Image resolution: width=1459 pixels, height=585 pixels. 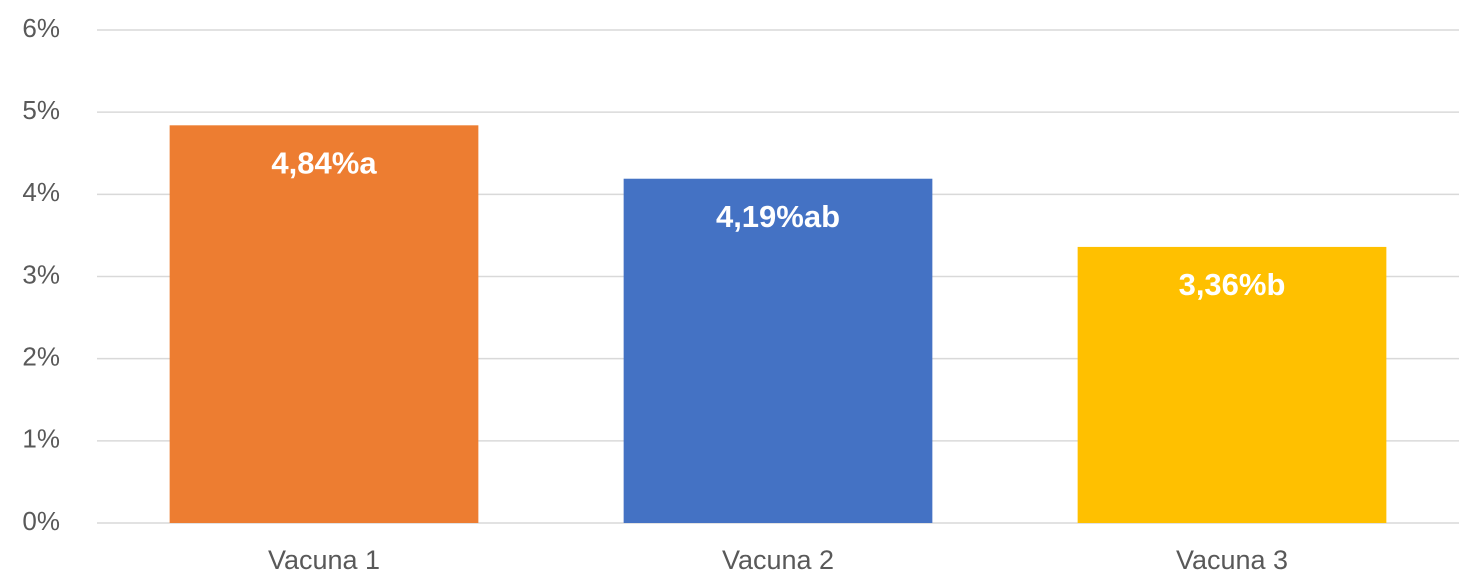 What do you see at coordinates (324, 163) in the screenshot?
I see `bar-label: 4,84%a` at bounding box center [324, 163].